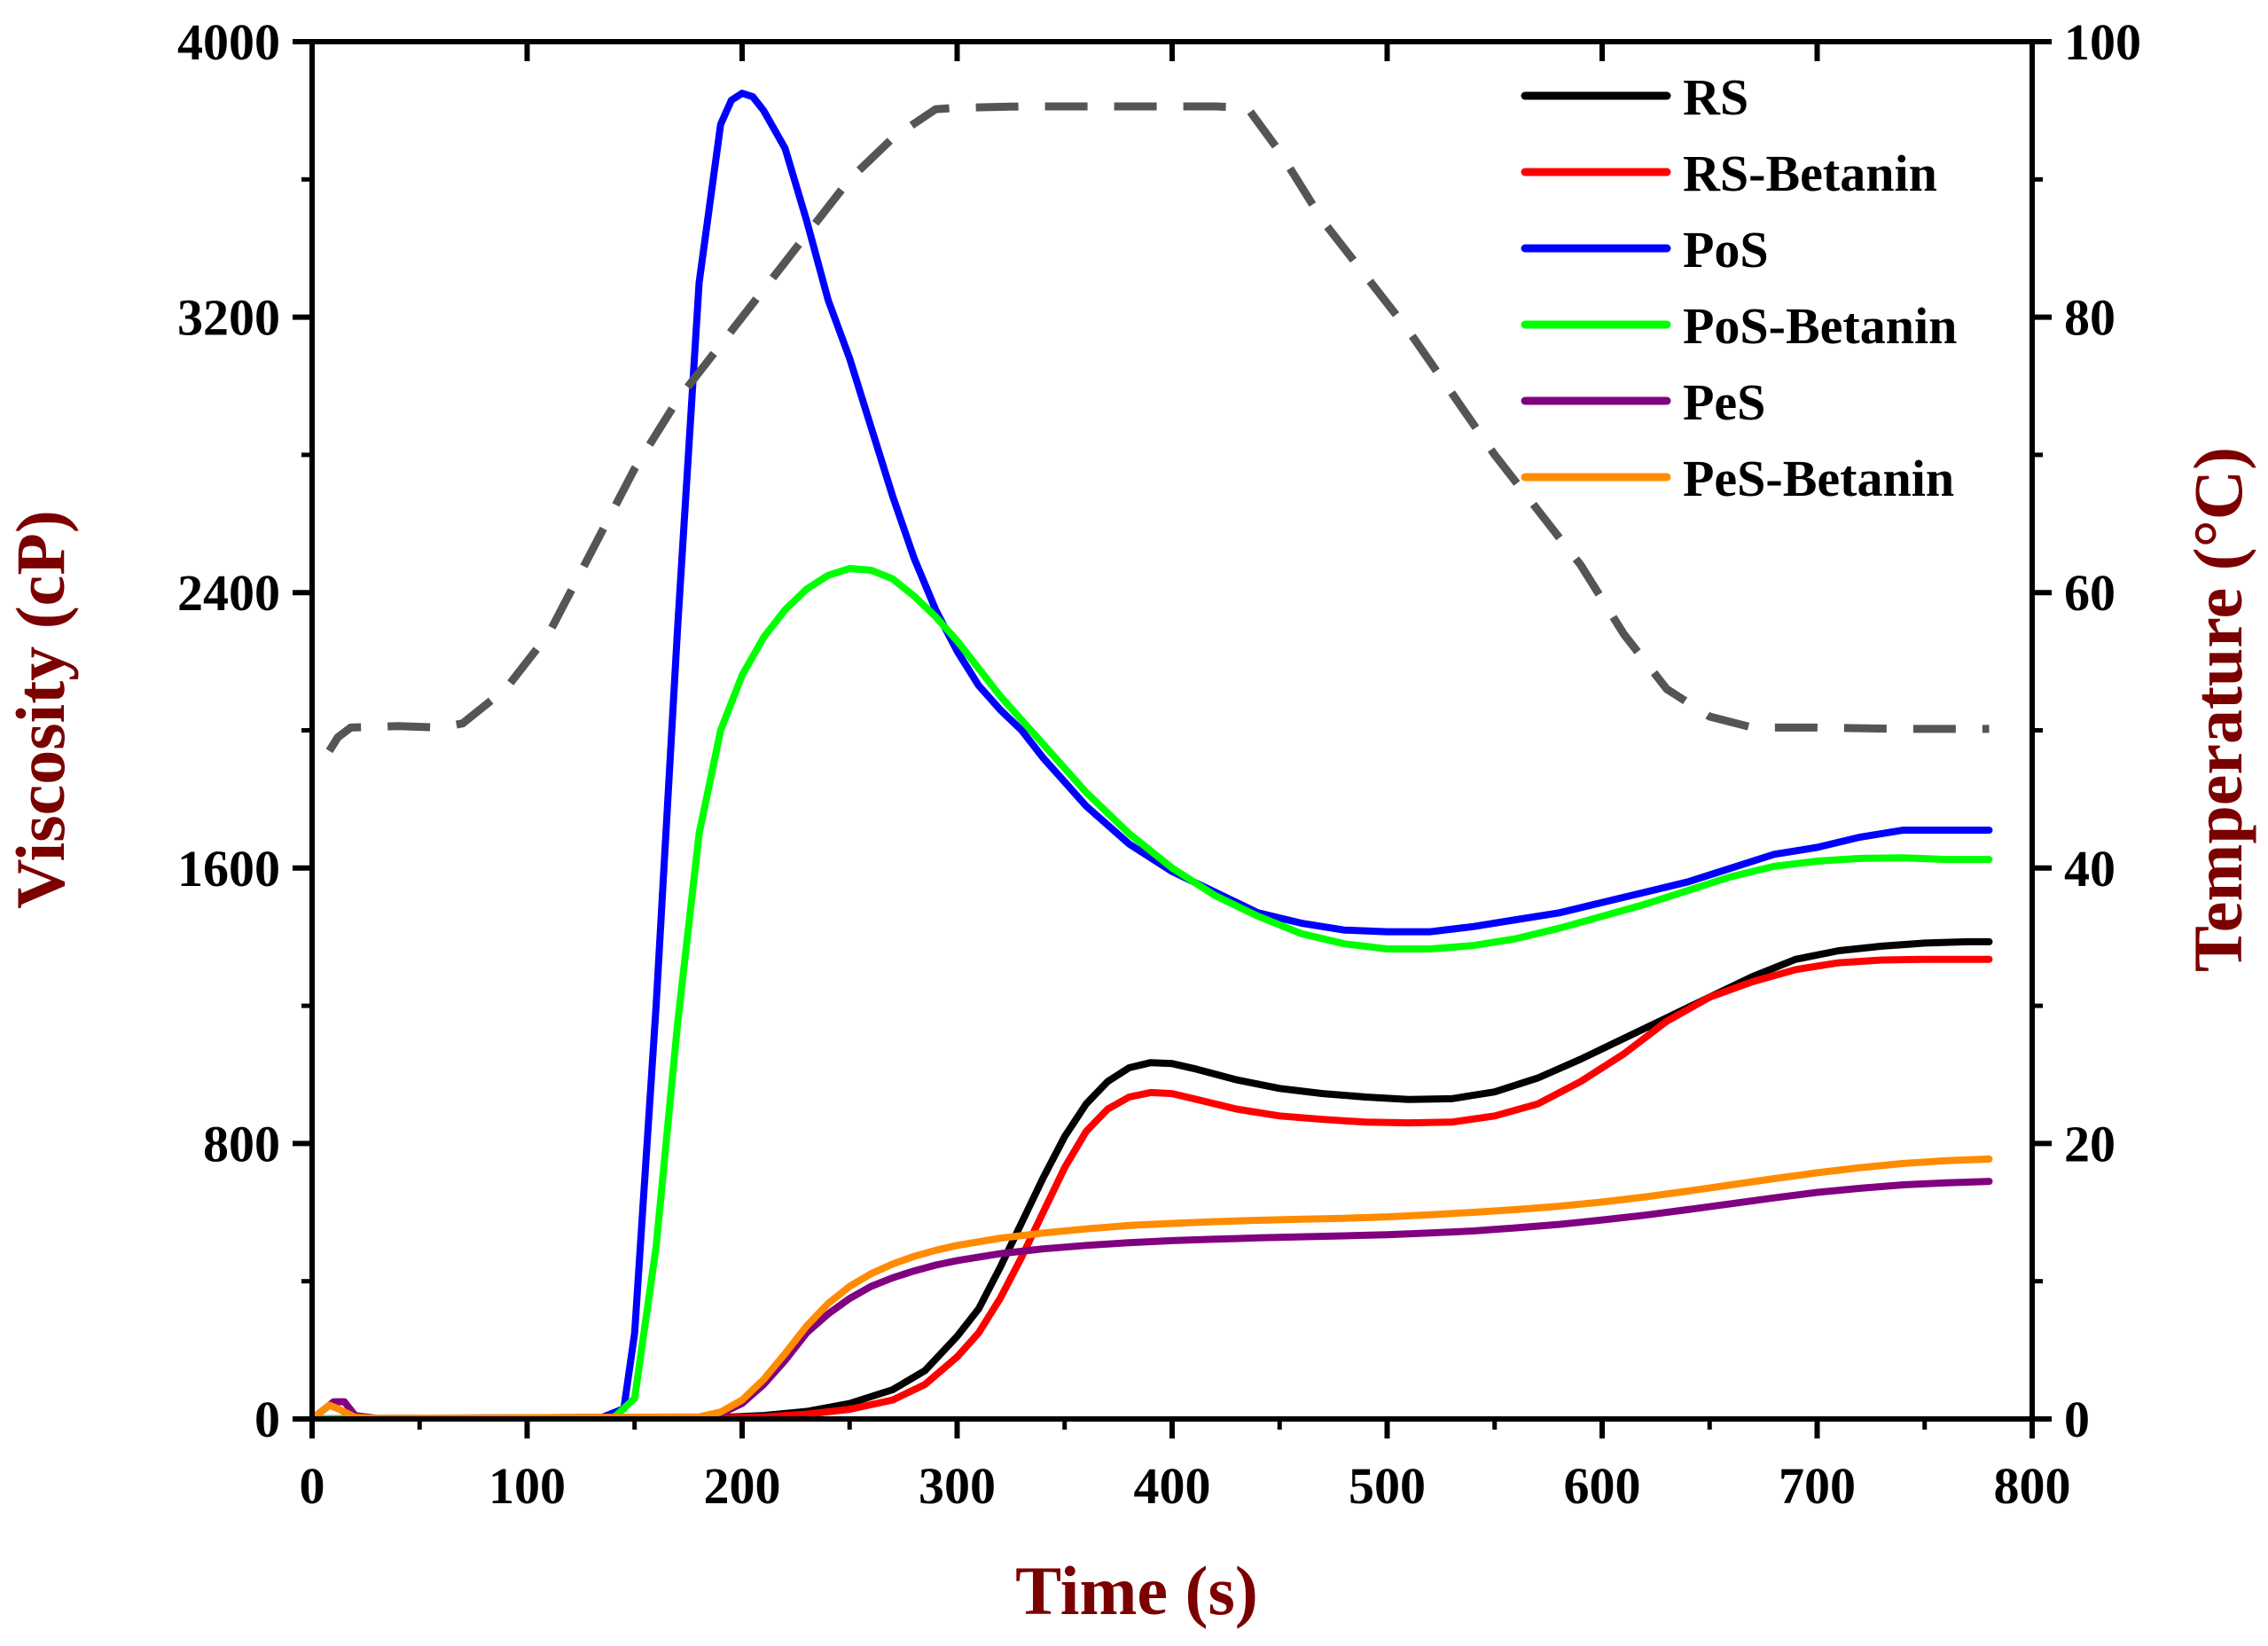  What do you see at coordinates (228, 318) in the screenshot?
I see `y-tick-label: 3200` at bounding box center [228, 318].